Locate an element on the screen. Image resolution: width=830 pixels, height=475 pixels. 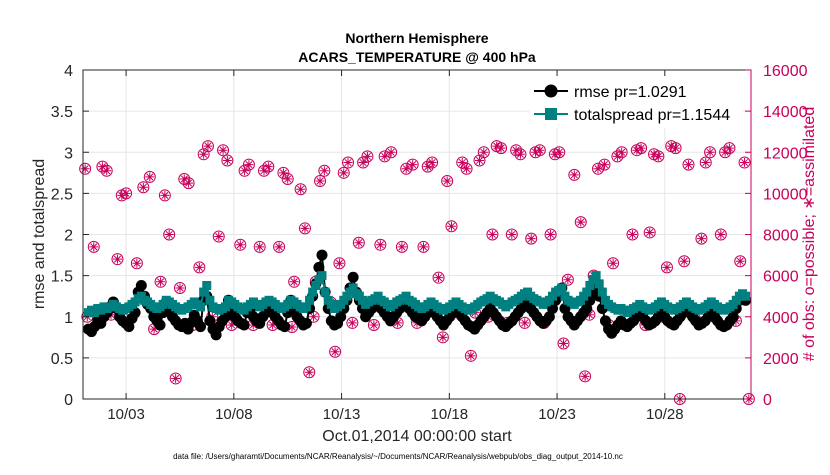
y-tick-label-left: 4 is located at coordinates (68, 71).